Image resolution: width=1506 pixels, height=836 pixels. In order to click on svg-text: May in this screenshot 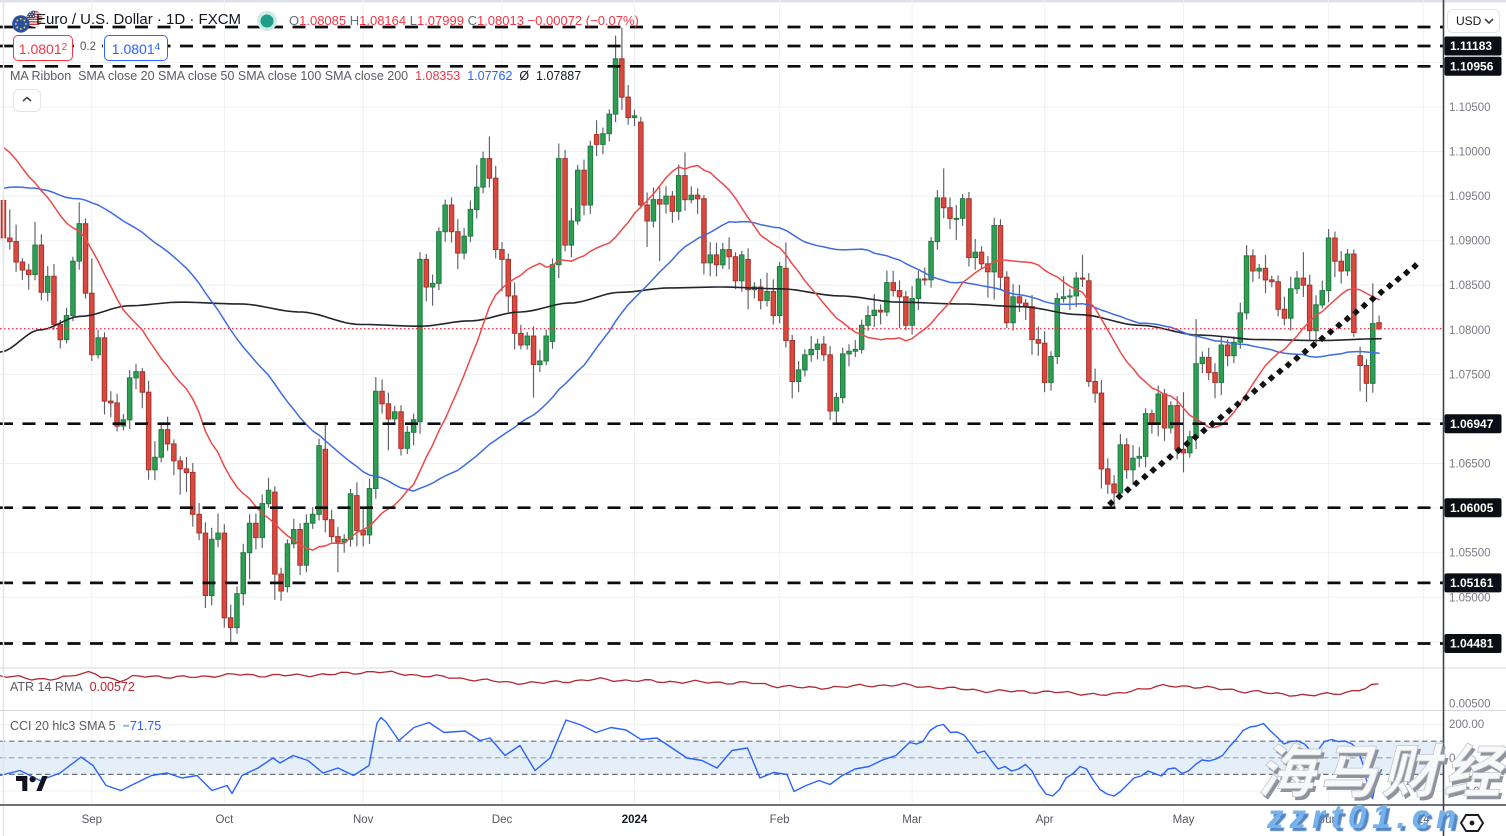, I will do `click(1184, 820)`.